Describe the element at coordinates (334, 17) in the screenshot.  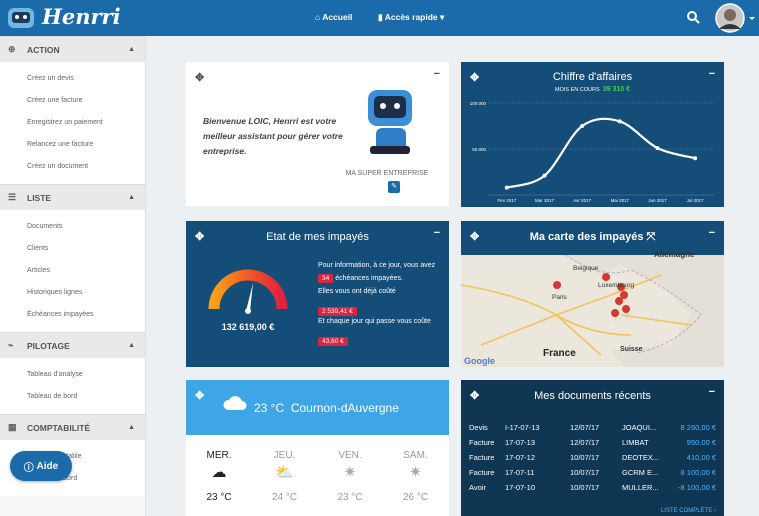
I see `nav-home: ⌂ Accueil` at that location.